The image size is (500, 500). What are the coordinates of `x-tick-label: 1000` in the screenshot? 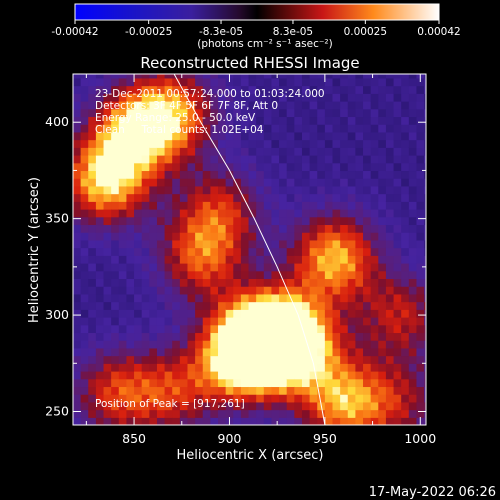 It's located at (420, 438).